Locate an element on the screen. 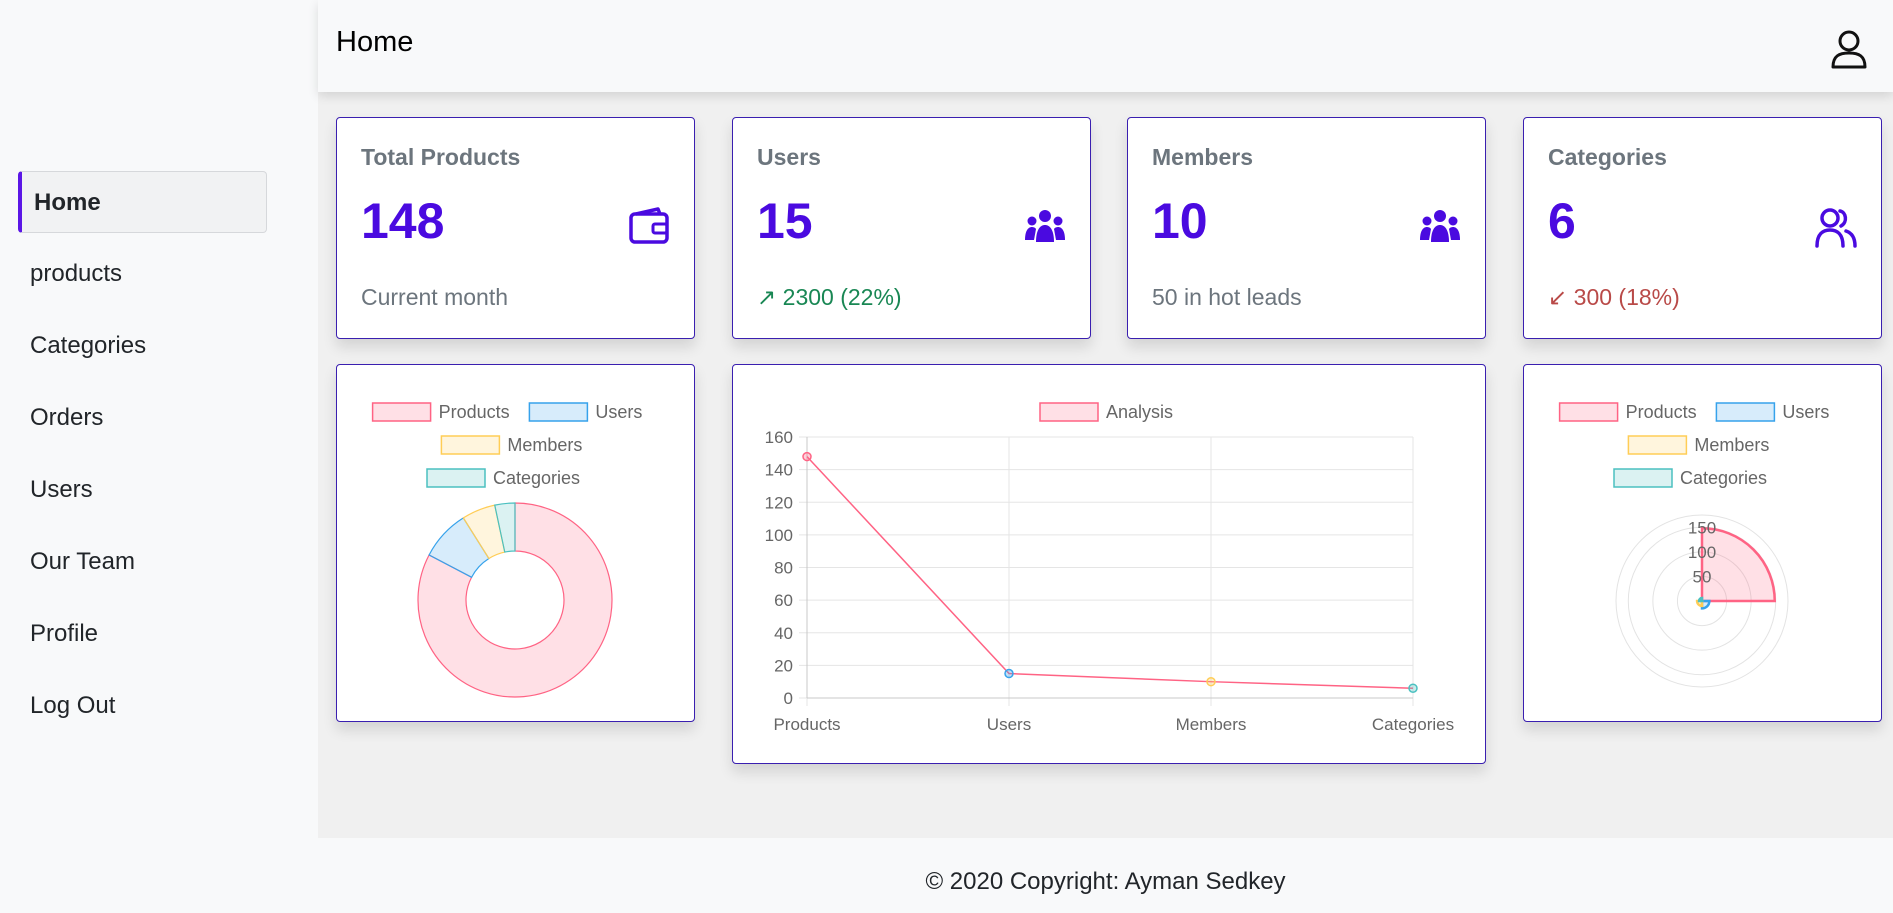 This screenshot has width=1893, height=913. wallet-icon is located at coordinates (649, 225).